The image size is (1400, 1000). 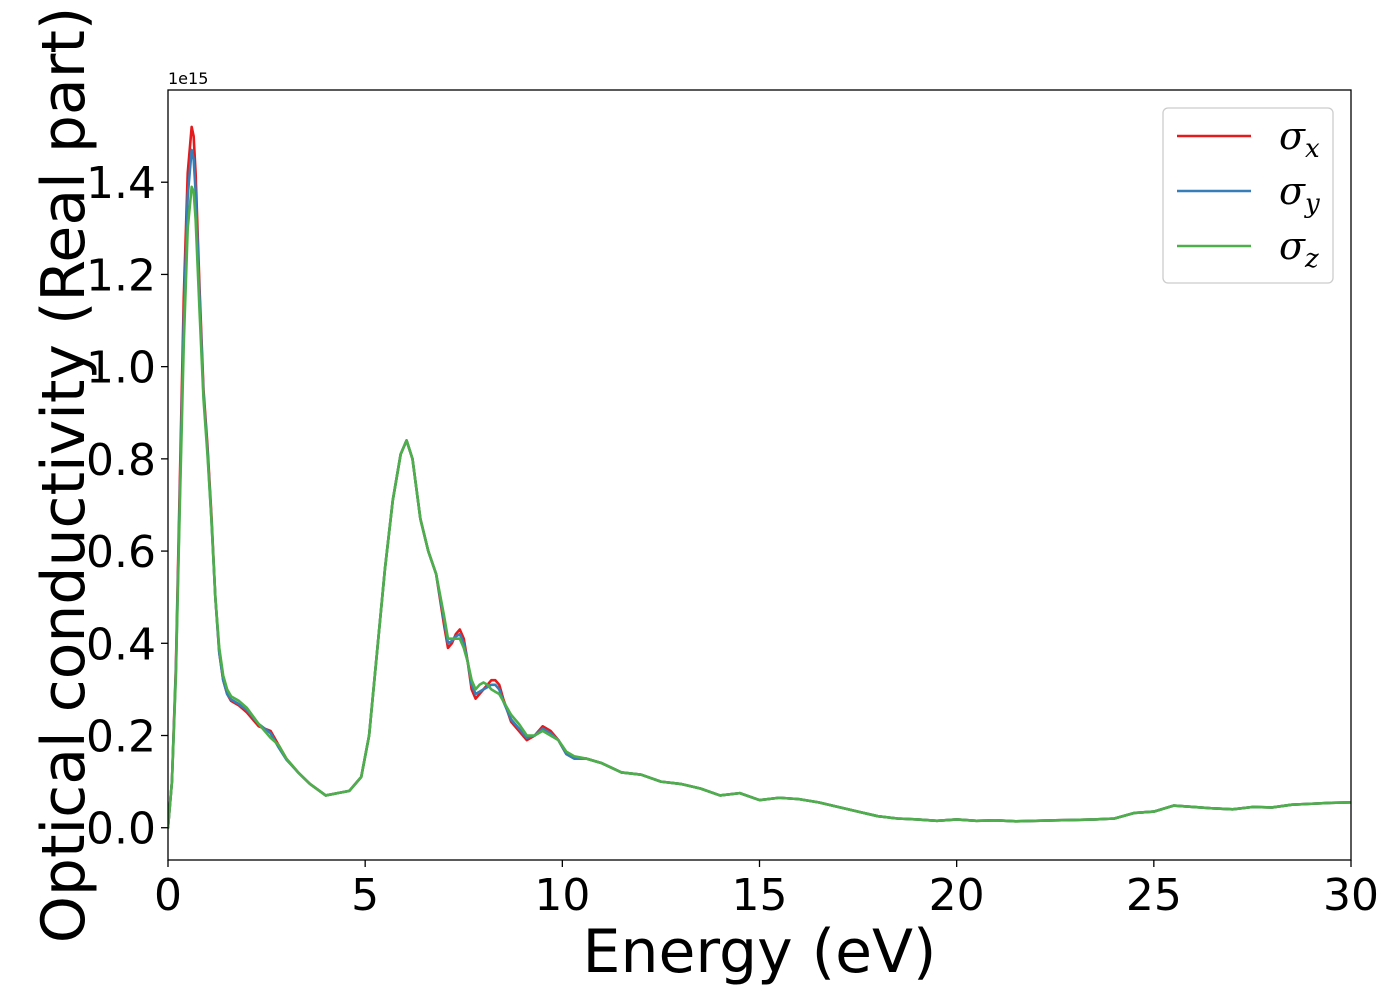 I want to click on x-tick-label: 5, so click(x=365, y=895).